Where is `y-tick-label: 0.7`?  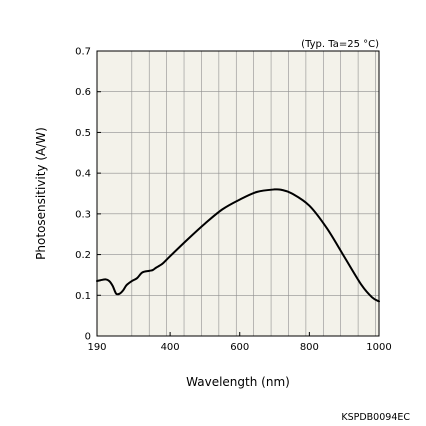 y-tick-label: 0.7 is located at coordinates (83, 52).